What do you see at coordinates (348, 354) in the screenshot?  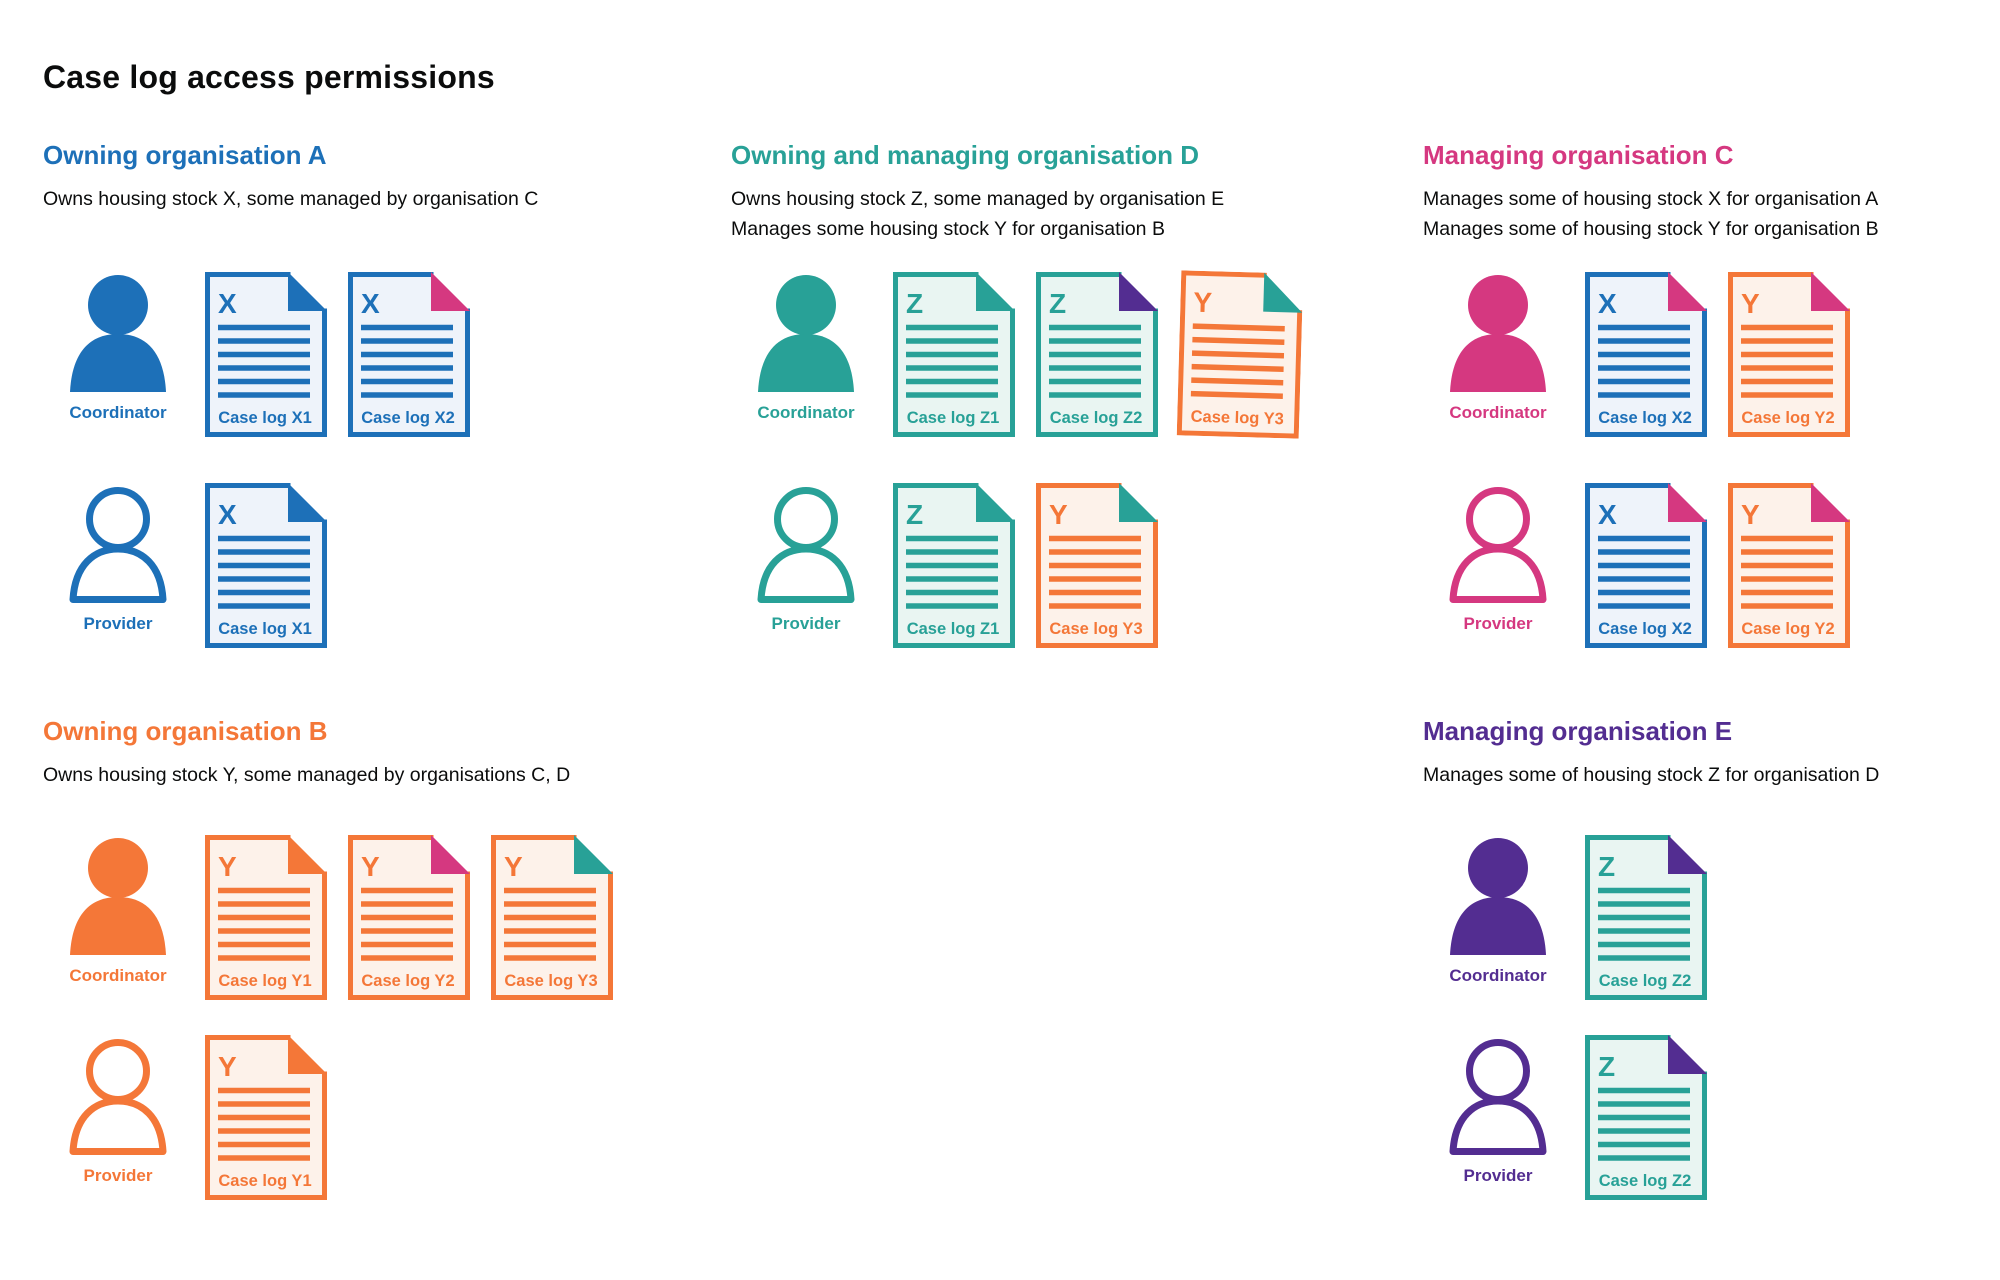 I see `document-list: X Case log X1 X Case log X2` at bounding box center [348, 354].